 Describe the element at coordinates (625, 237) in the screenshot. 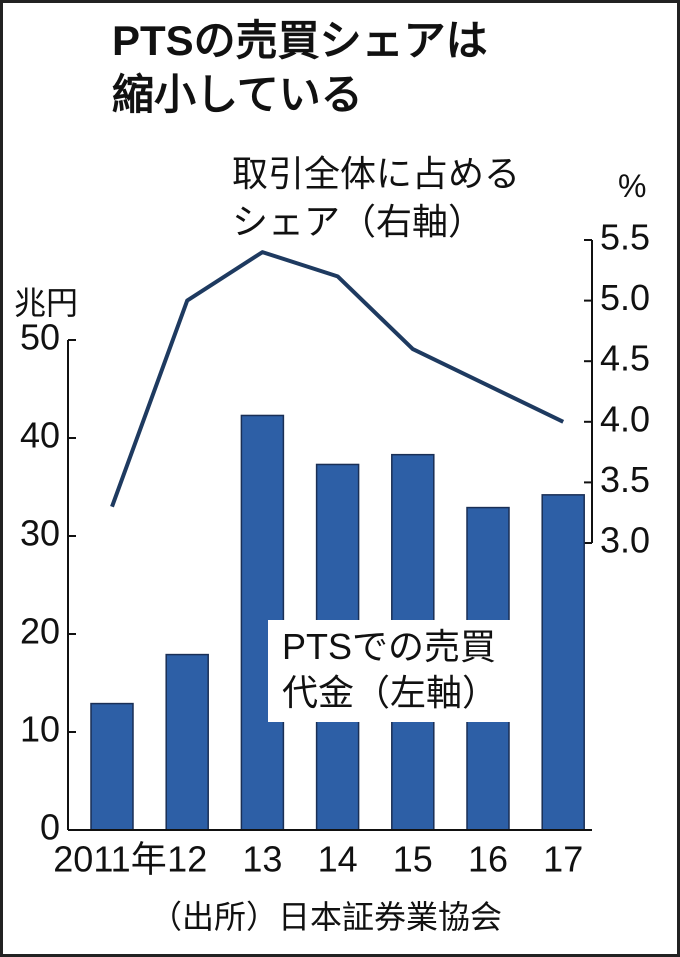

I see `y2-tick-label: 5.5` at that location.